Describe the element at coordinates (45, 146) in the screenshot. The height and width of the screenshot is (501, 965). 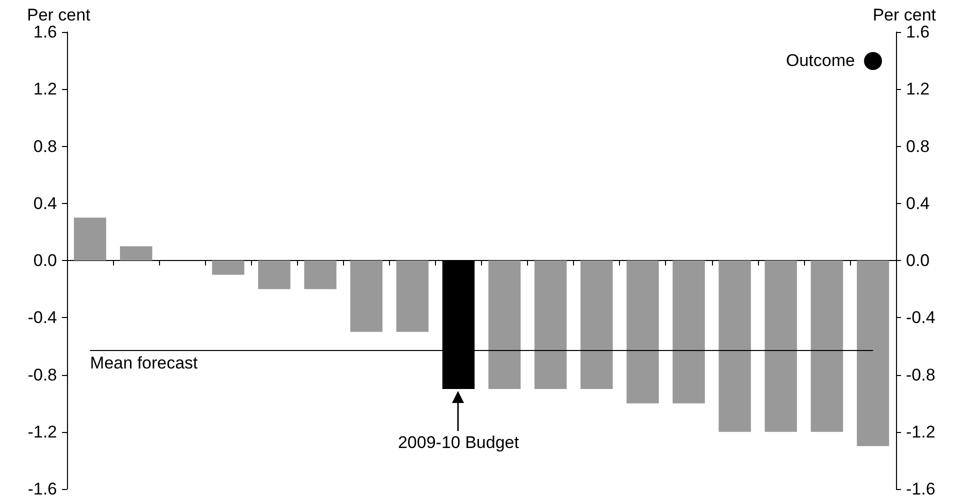
I see `y-tick-label: 0.8` at that location.